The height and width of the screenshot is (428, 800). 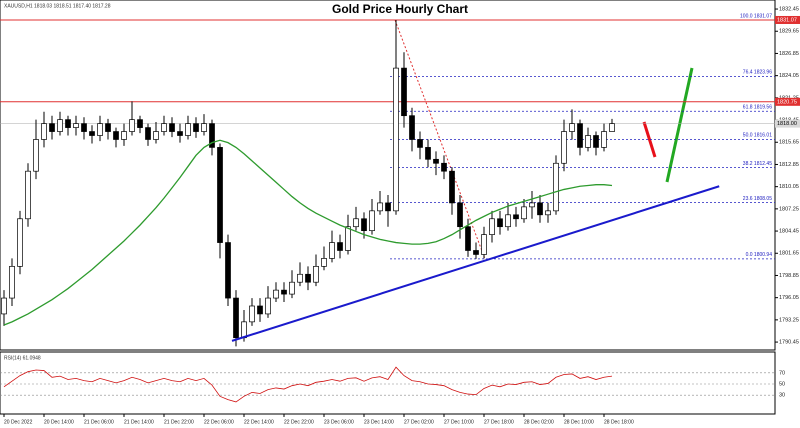 I want to click on level-label: 1831.07, so click(x=787, y=20).